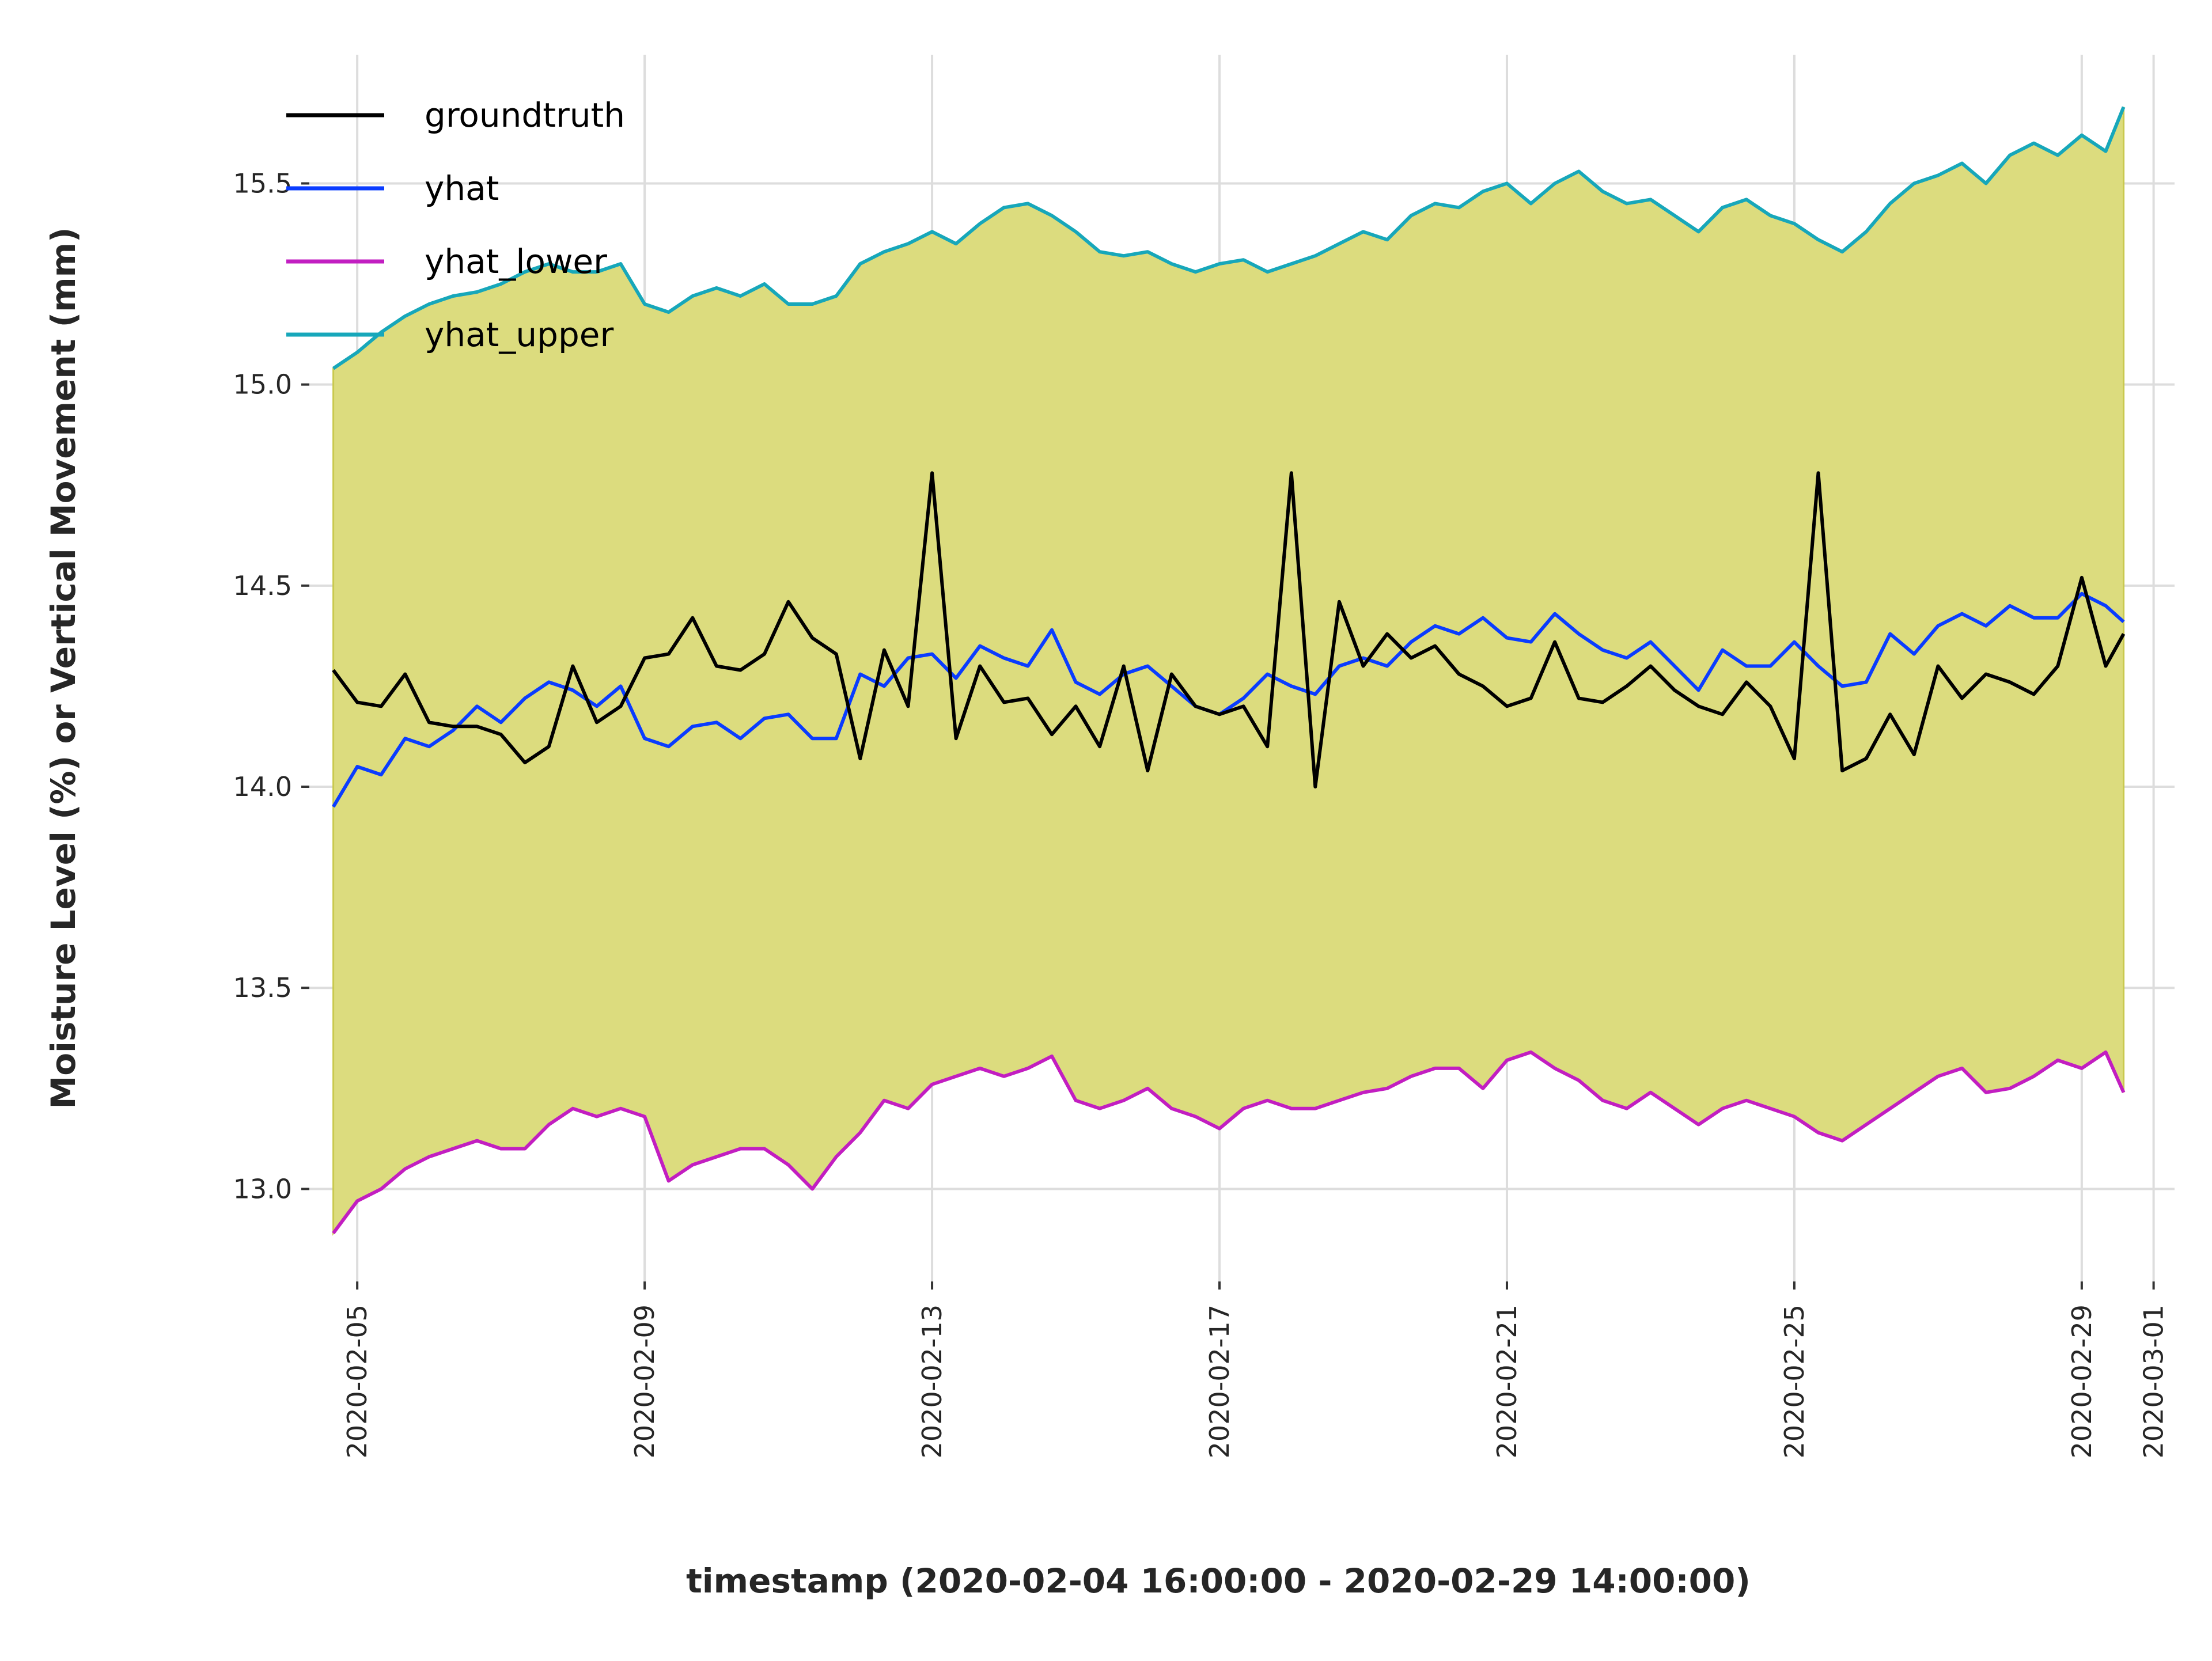  I want to click on y-tick-labels: 13.0 13.5 14.0 14.5 15.0 15.5, so click(271, 686).